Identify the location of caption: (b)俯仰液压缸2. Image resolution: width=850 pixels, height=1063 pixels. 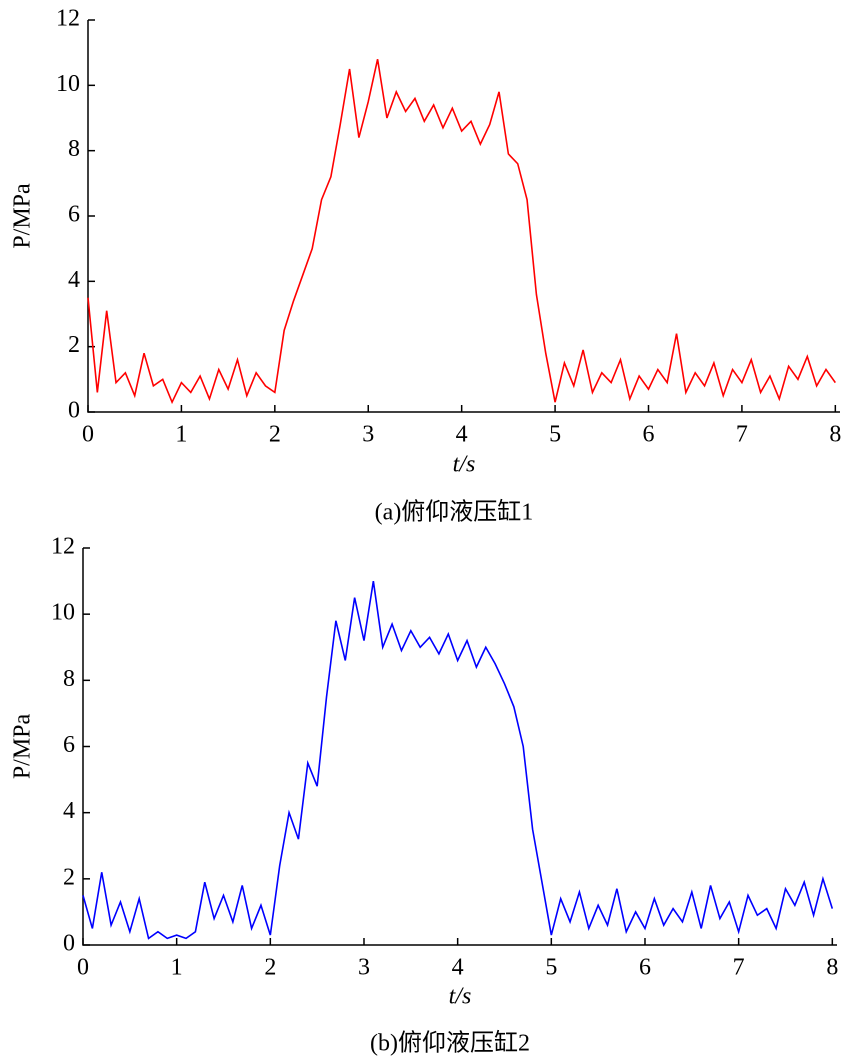
(450, 1043).